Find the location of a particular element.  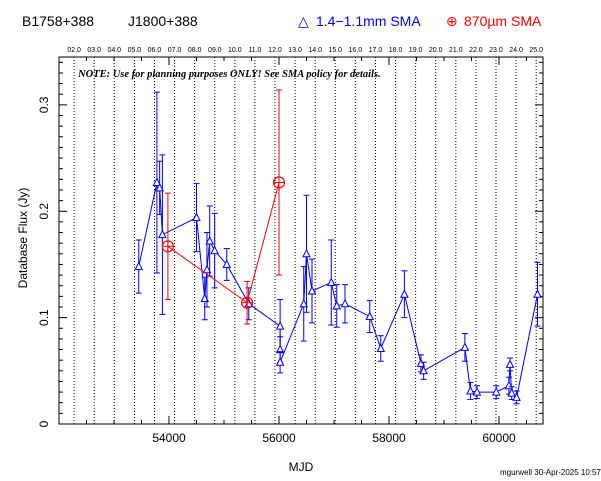

x-tick-label: 56000 is located at coordinates (279, 438).